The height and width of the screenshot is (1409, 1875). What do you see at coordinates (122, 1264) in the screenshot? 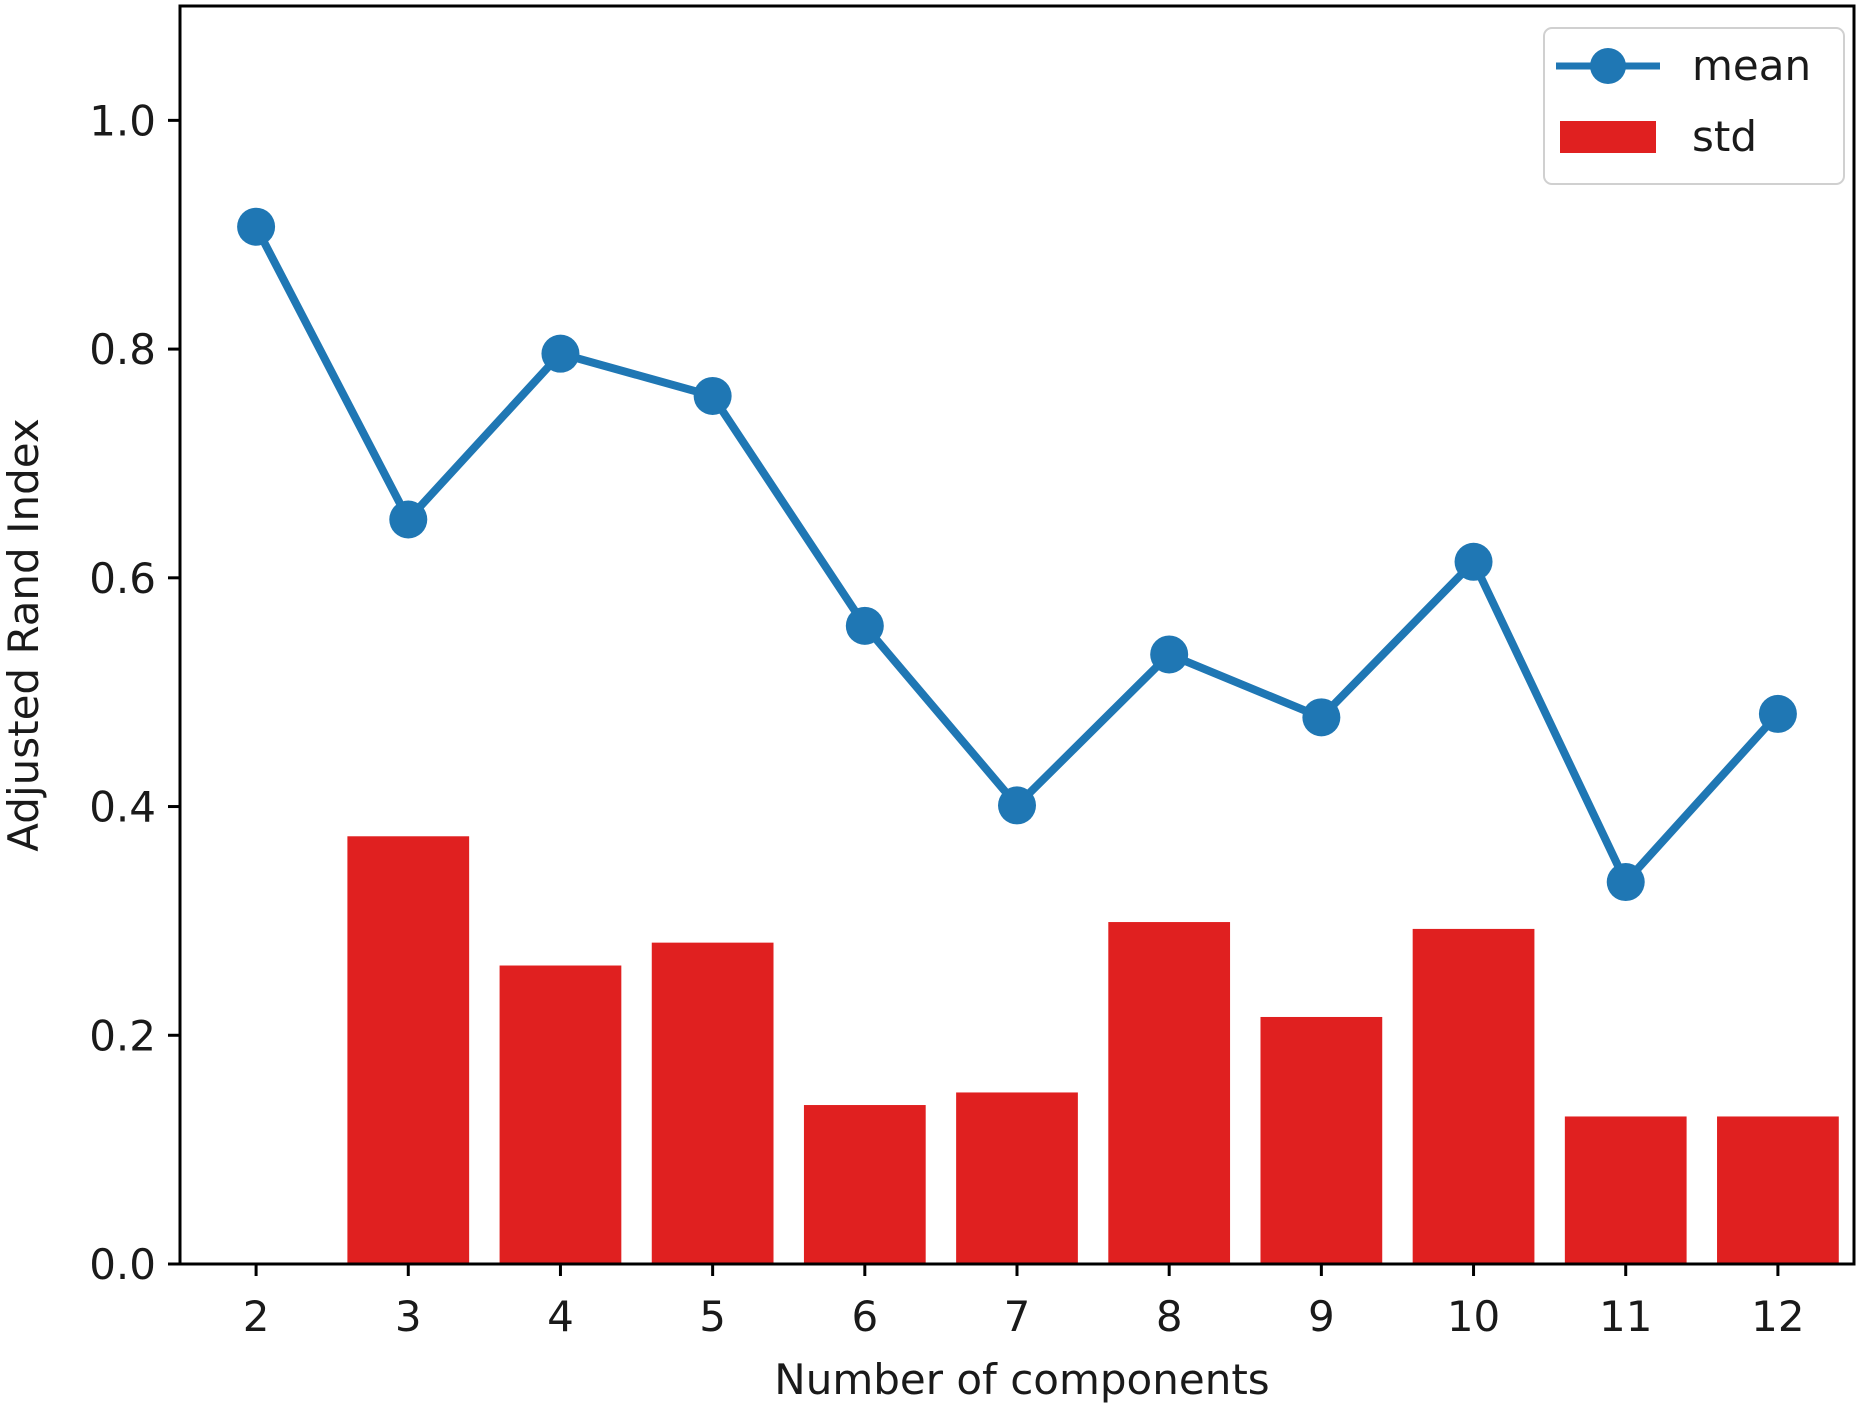
I see `y-tick-label: 0.0` at bounding box center [122, 1264].